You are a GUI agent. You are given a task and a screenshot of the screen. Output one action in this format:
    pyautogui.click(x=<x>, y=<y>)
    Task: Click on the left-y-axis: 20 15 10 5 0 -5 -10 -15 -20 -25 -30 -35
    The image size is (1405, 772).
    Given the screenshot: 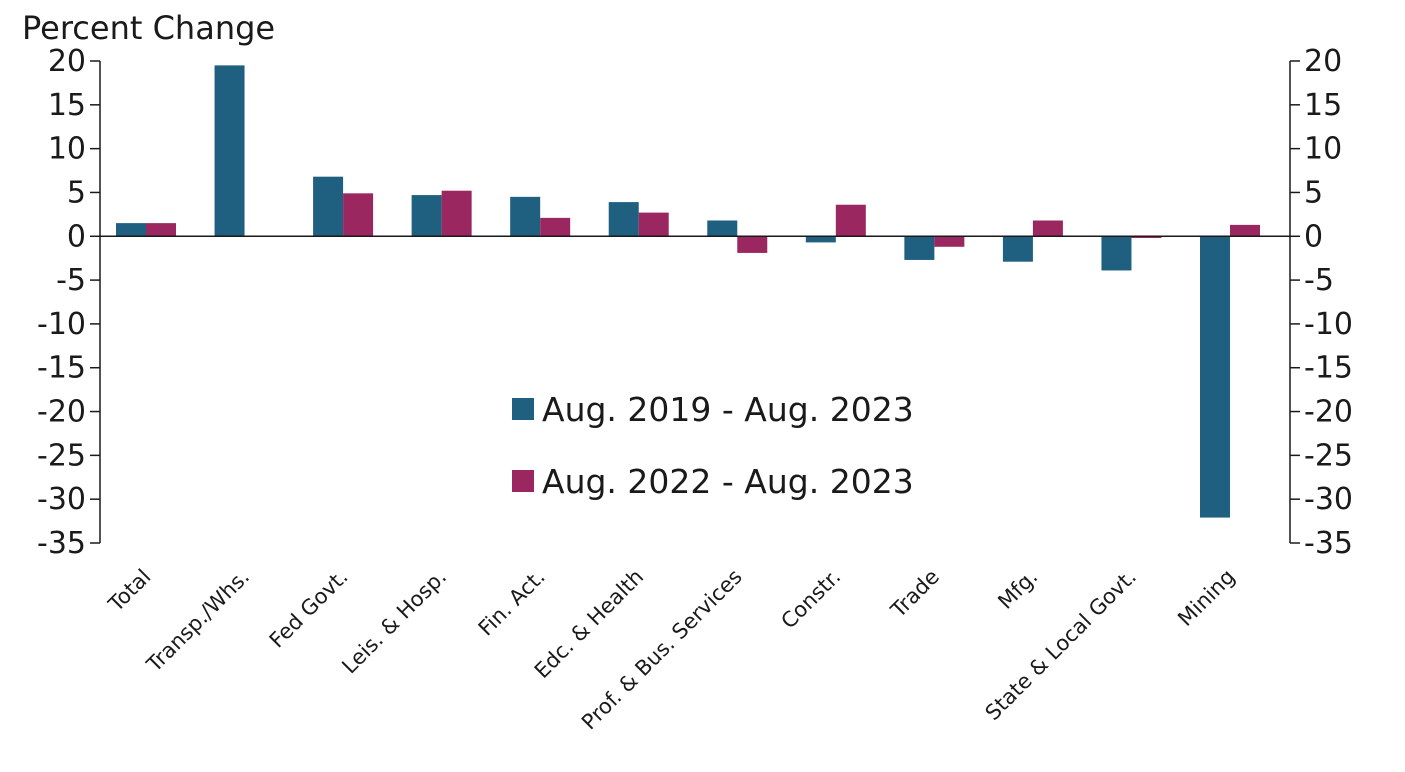 What is the action you would take?
    pyautogui.click(x=69, y=302)
    